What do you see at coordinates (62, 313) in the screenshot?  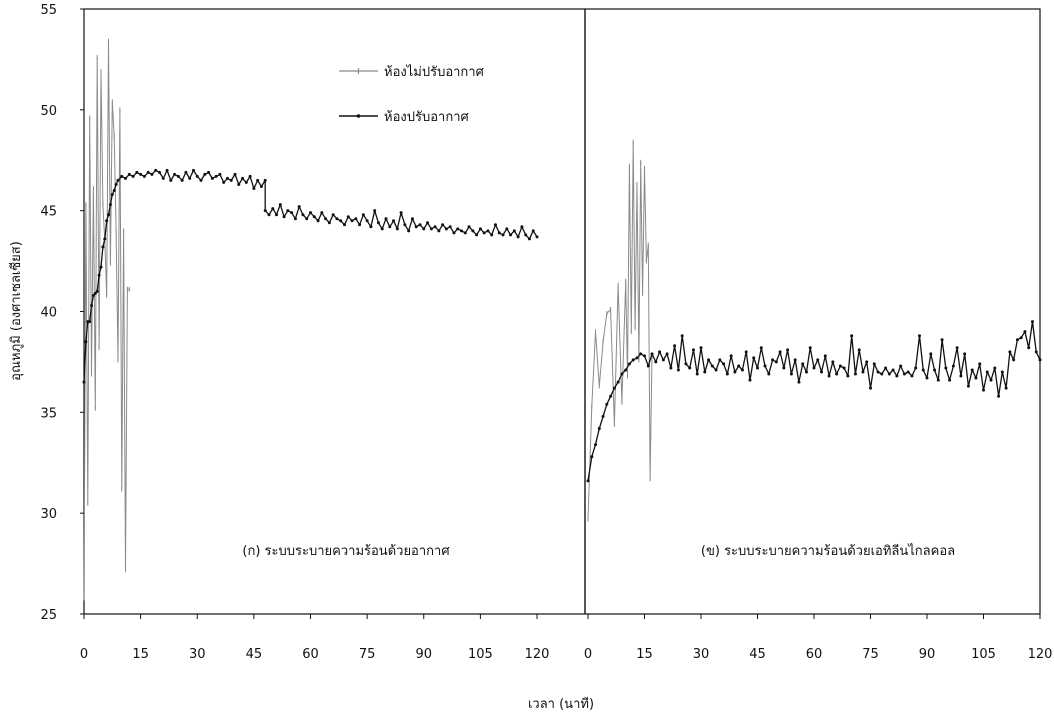 I see `y-axis: 25 30 35 40 45 50 55` at bounding box center [62, 313].